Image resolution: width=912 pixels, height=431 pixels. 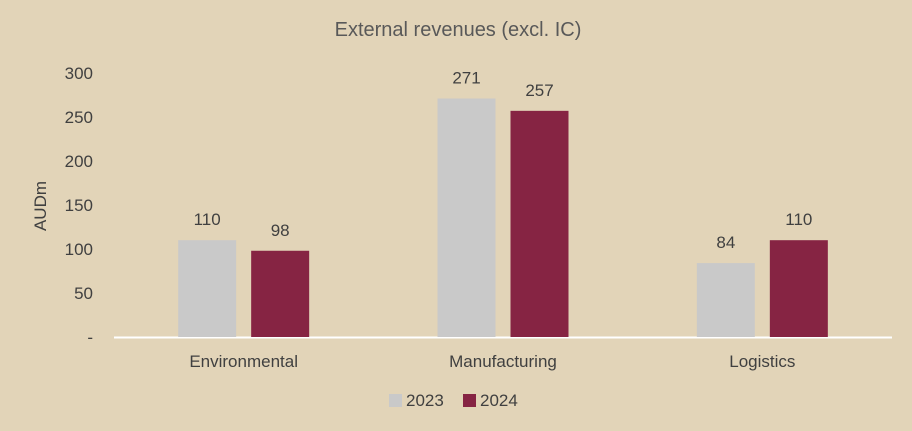 I want to click on bar-2023-manufacturing, so click(x=466, y=218).